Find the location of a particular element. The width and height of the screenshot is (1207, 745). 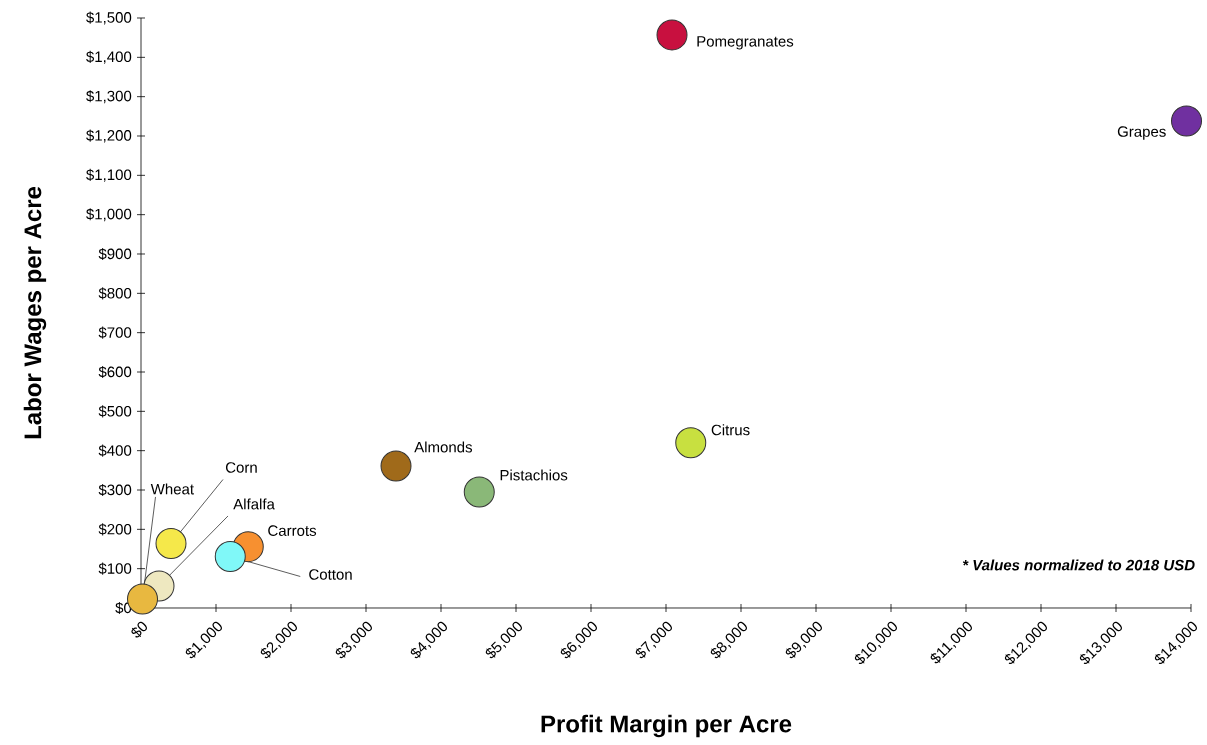

y-tick-label: $400 is located at coordinates (115, 450).